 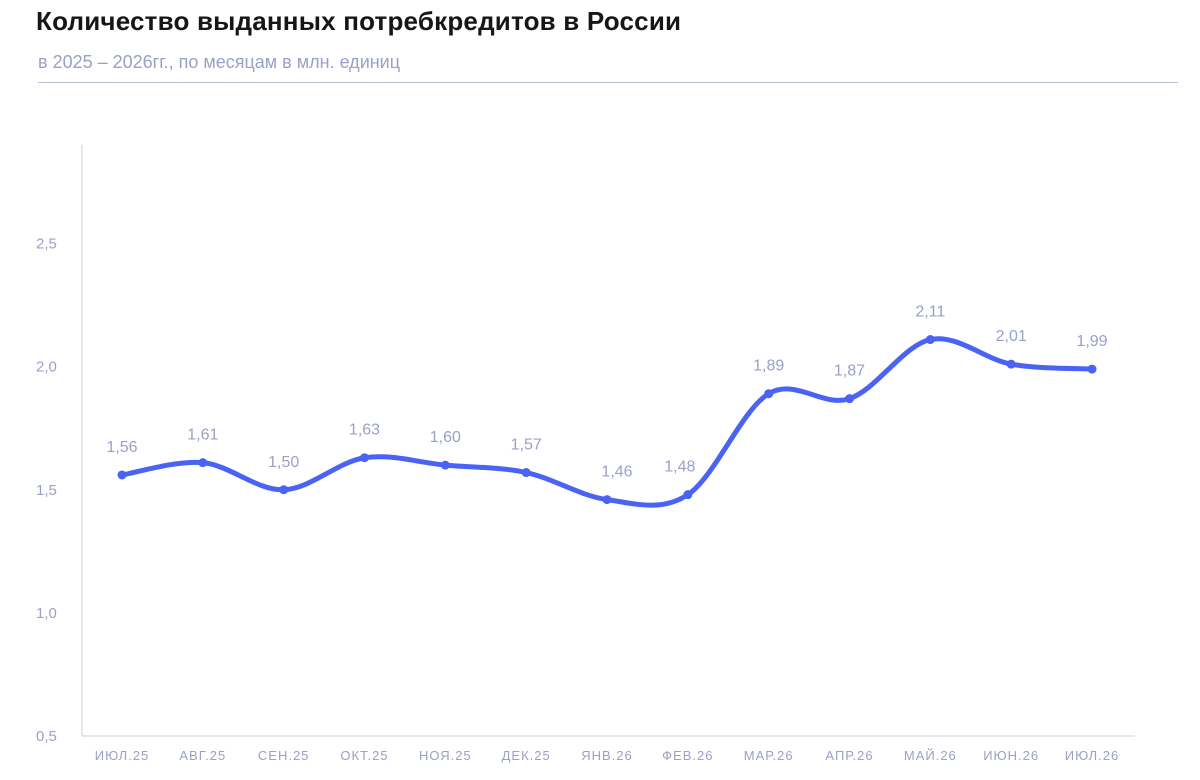 What do you see at coordinates (679, 467) in the screenshot?
I see `data-label: 1,48` at bounding box center [679, 467].